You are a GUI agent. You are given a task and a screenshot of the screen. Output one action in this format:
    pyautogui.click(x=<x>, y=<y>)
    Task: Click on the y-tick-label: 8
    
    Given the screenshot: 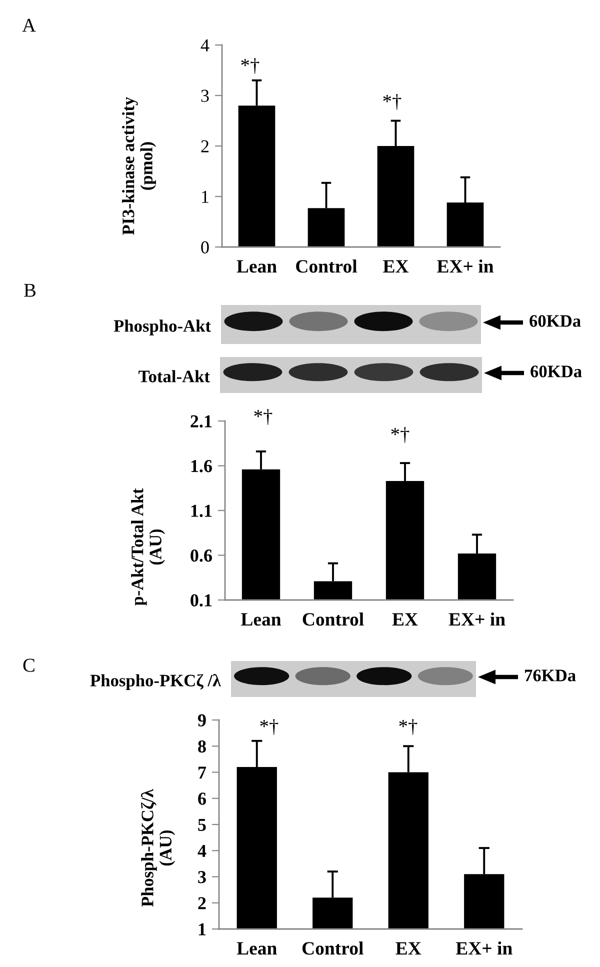 What is the action you would take?
    pyautogui.click(x=202, y=746)
    